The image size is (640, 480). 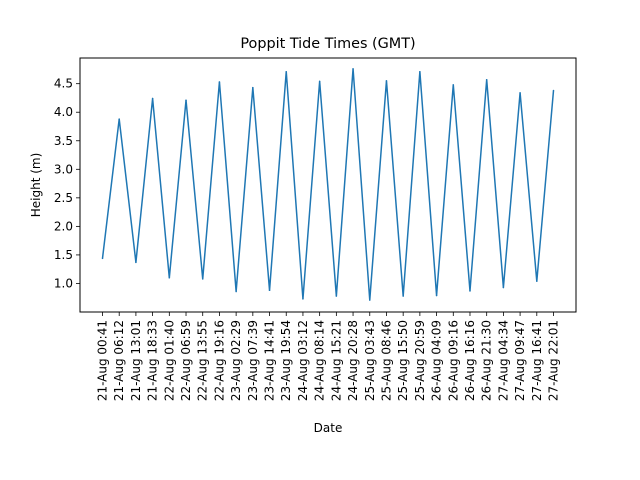 What do you see at coordinates (63, 141) in the screenshot?
I see `y-tick-label: 3.5` at bounding box center [63, 141].